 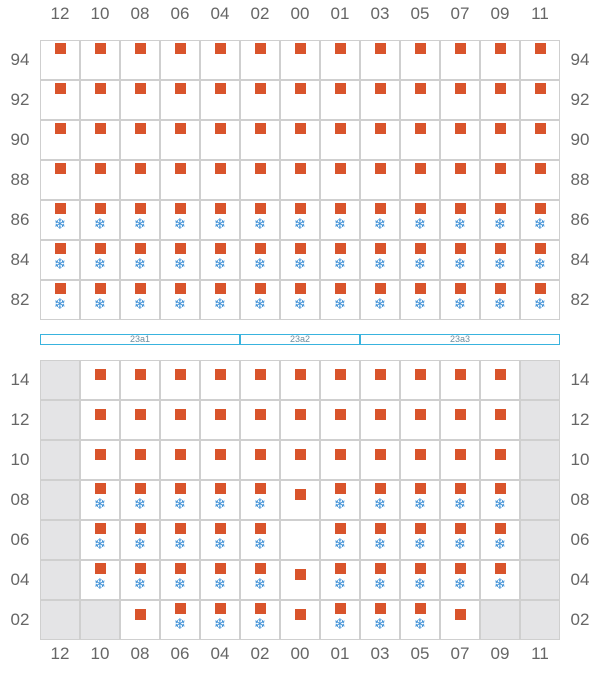 I want to click on hatch-cover: 23a3, so click(x=460, y=339).